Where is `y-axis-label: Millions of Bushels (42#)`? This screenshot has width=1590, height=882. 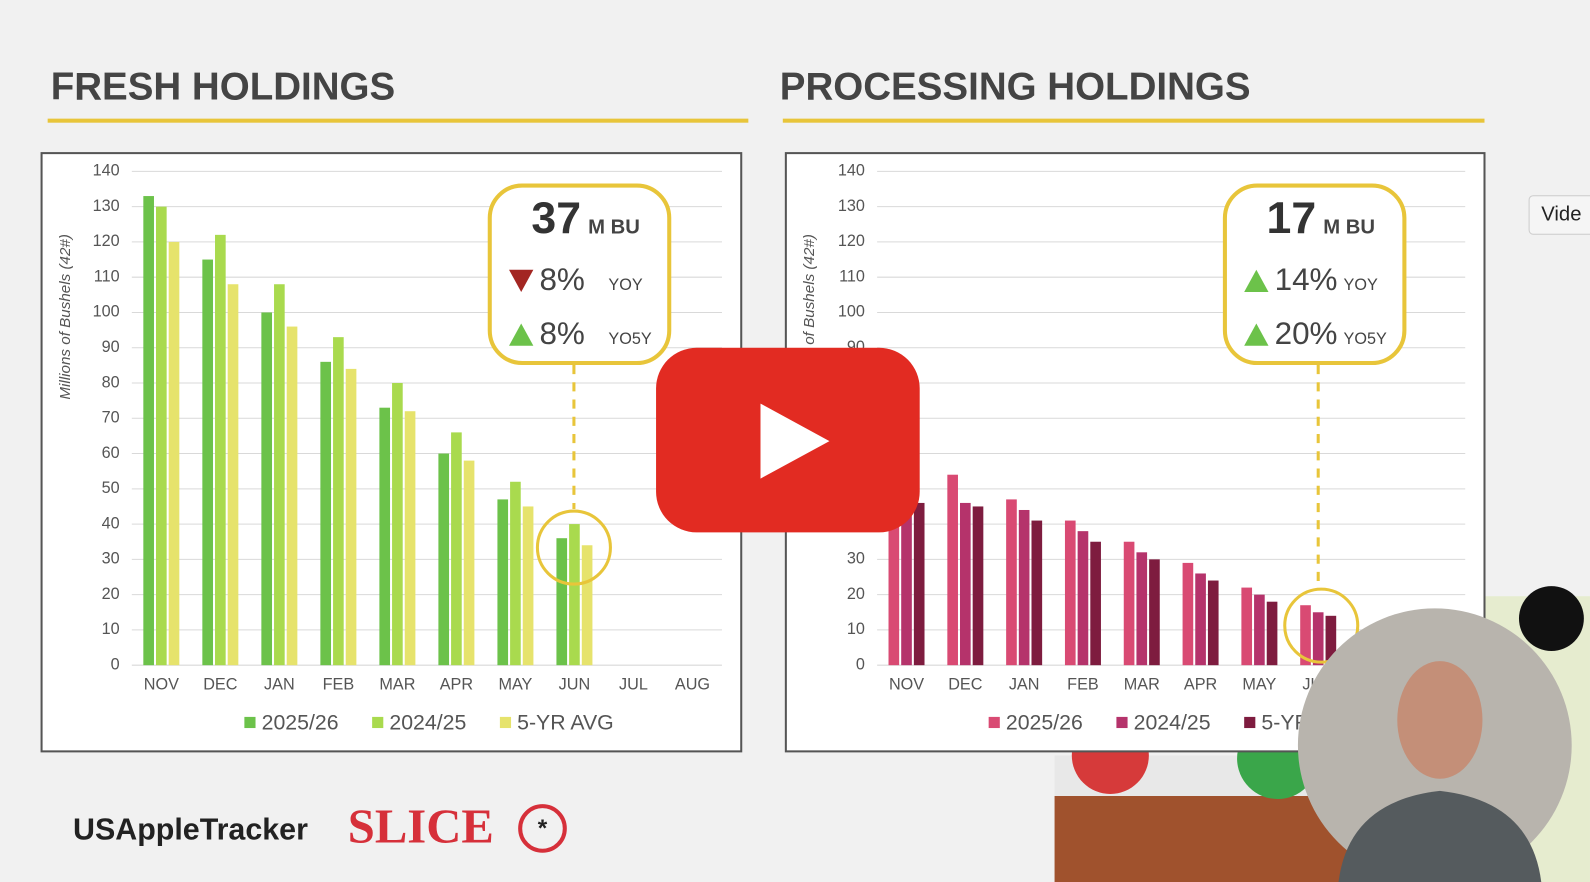 y-axis-label: Millions of Bushels (42#) is located at coordinates (65, 317).